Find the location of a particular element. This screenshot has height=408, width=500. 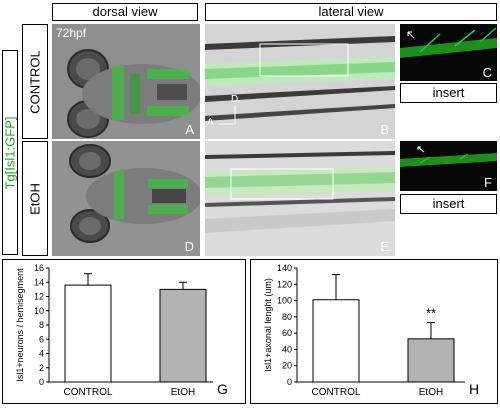

y-tick-label: 40 is located at coordinates (287, 349).